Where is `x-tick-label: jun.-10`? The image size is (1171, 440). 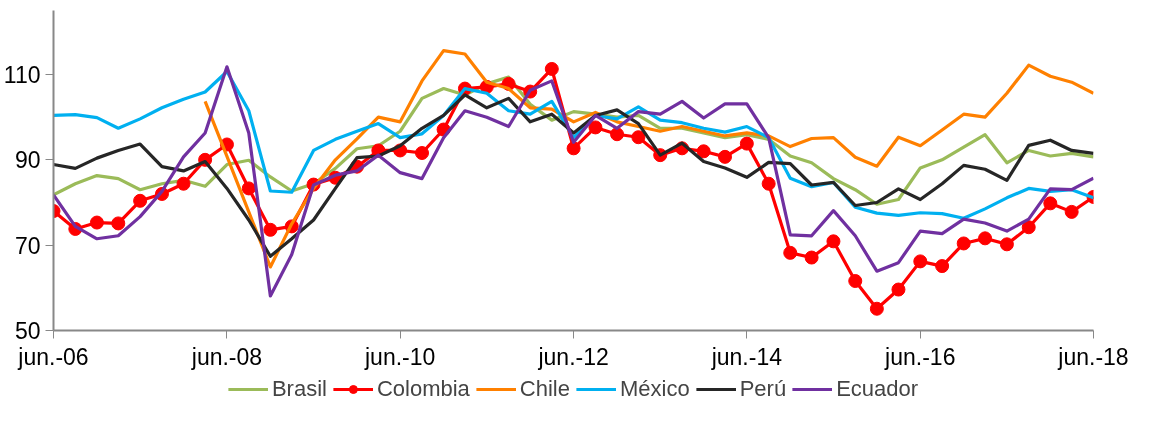 x-tick-label: jun.-10 is located at coordinates (400, 356).